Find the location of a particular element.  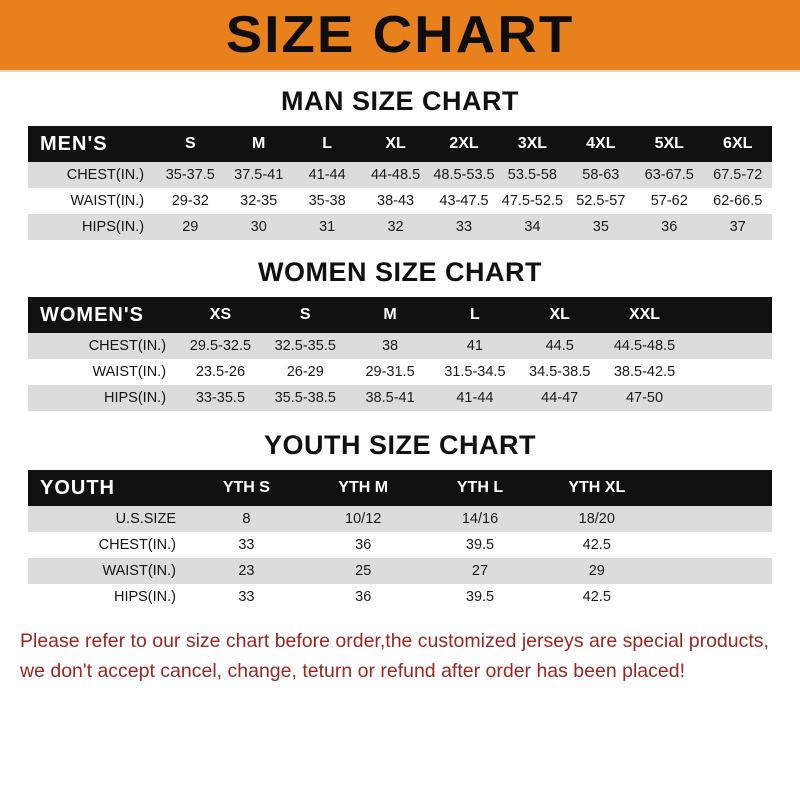

table-cell: 26-29 is located at coordinates (305, 372).